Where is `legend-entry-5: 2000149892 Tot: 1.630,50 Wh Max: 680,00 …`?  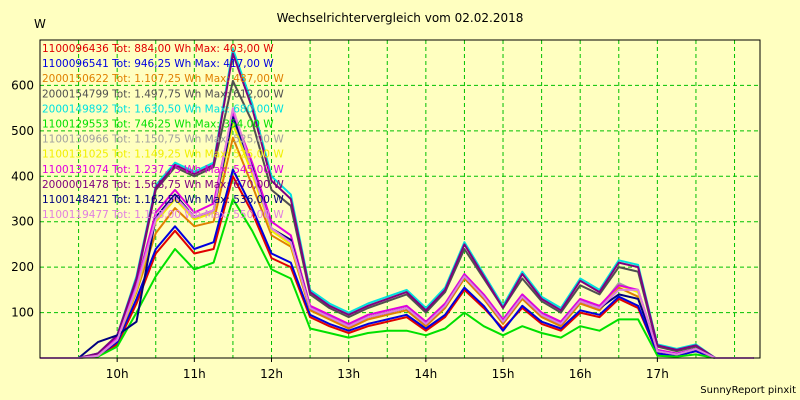
legend-entry-5: 2000149892 Tot: 1.630,50 Wh Max: 680,00 … is located at coordinates (163, 109).